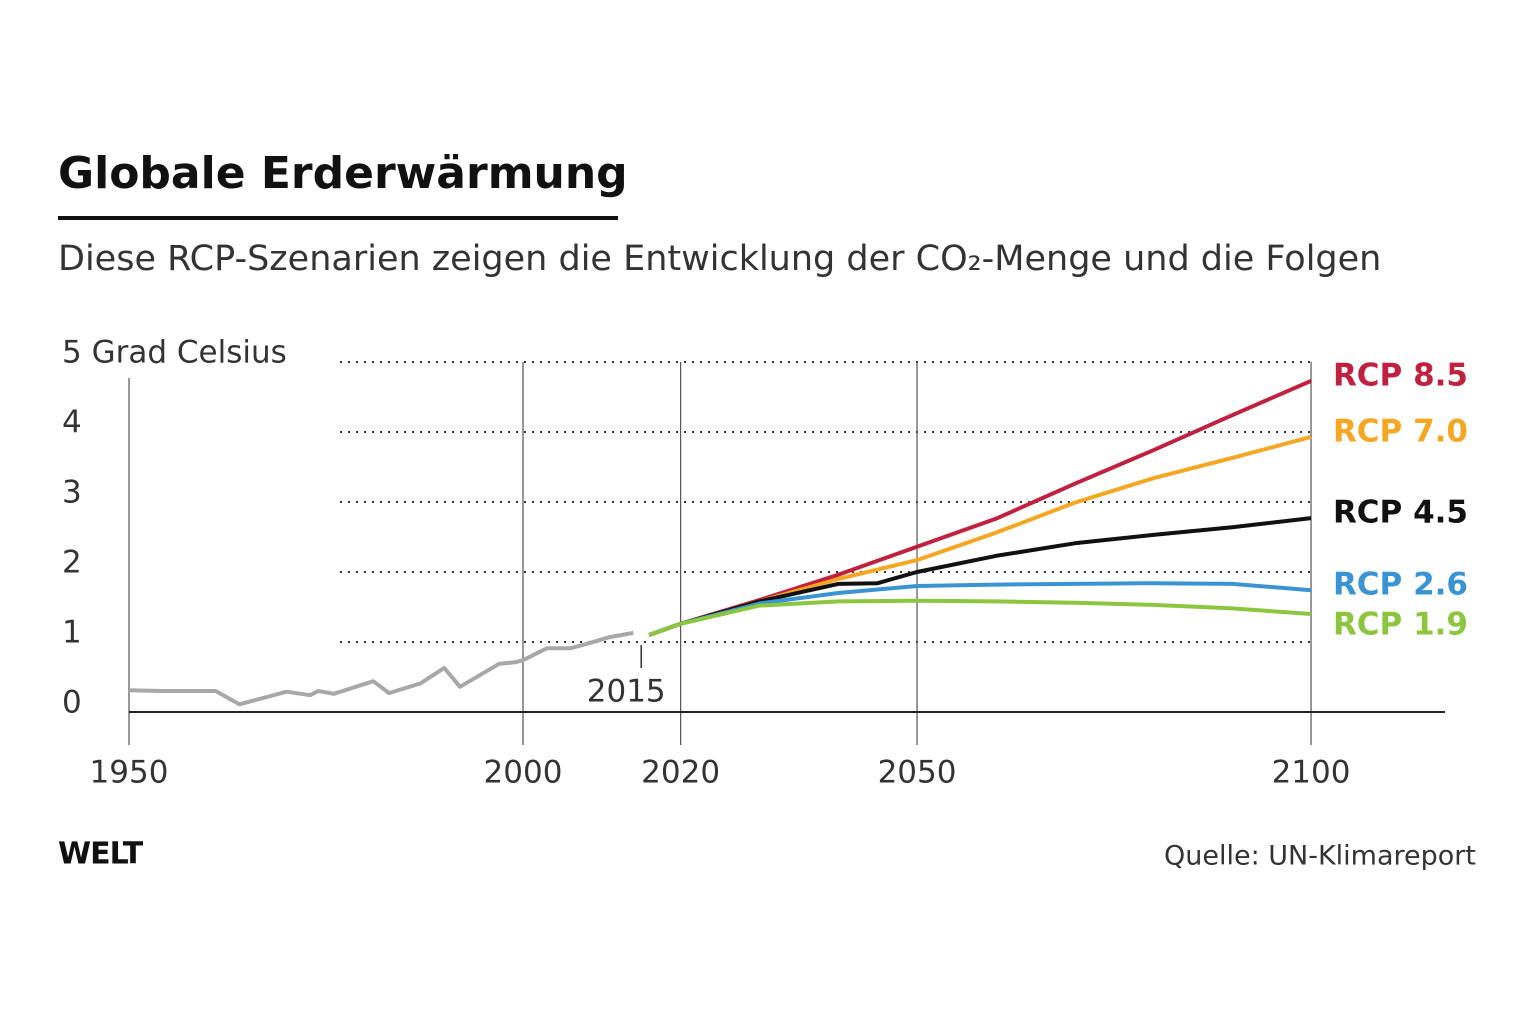 This screenshot has width=1536, height=1024. Describe the element at coordinates (1400, 375) in the screenshot. I see `legend-label: RCP 8.5` at that location.